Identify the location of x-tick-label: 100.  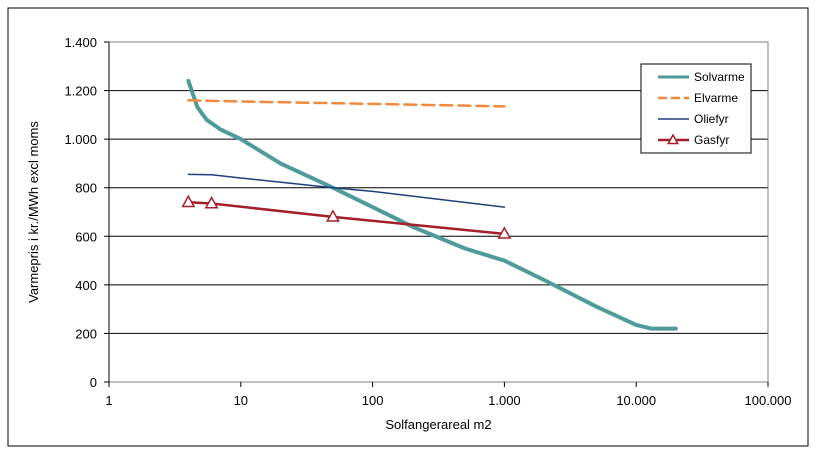
(373, 400).